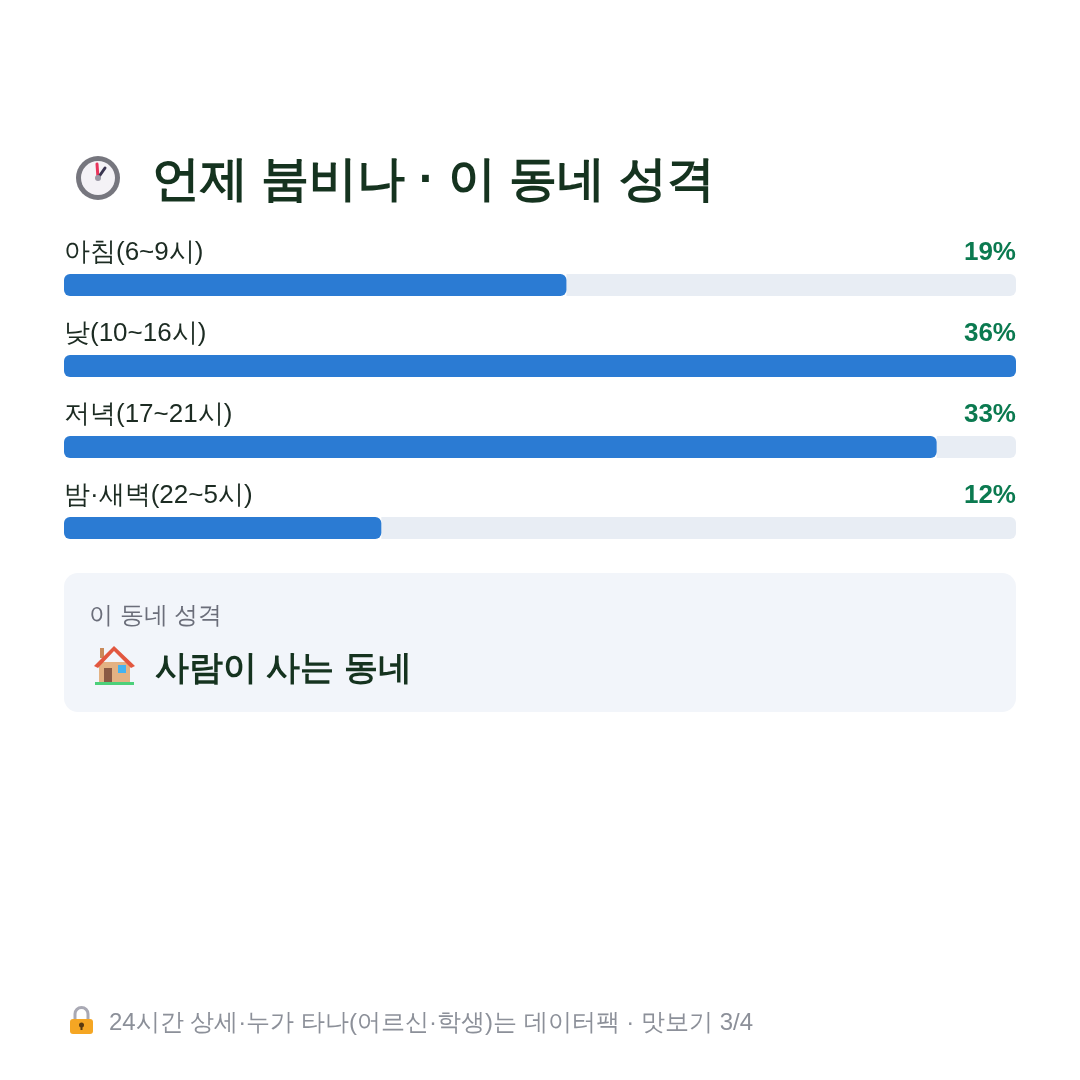 This screenshot has height=1080, width=1080. What do you see at coordinates (156, 614) in the screenshot?
I see `card-label: 이 동네 성격` at bounding box center [156, 614].